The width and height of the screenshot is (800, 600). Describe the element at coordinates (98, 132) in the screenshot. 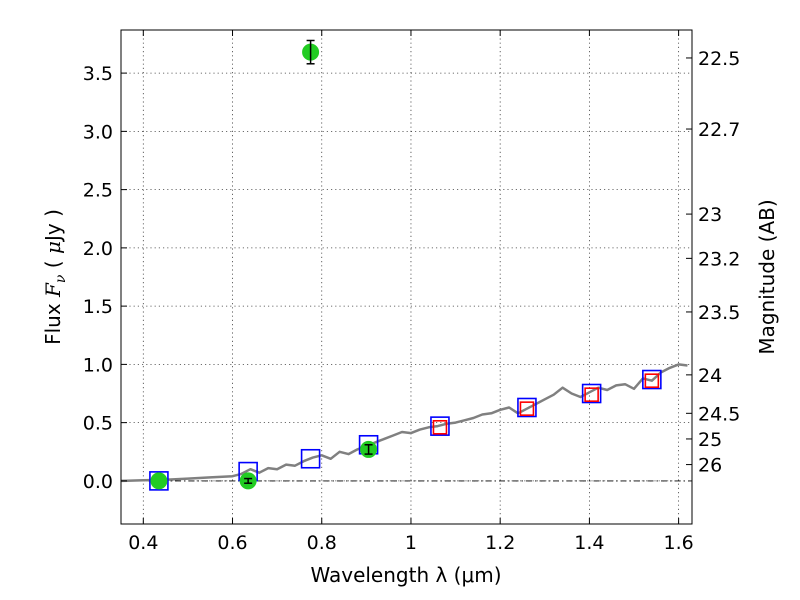

I see `y-tick-label: 3.0` at that location.